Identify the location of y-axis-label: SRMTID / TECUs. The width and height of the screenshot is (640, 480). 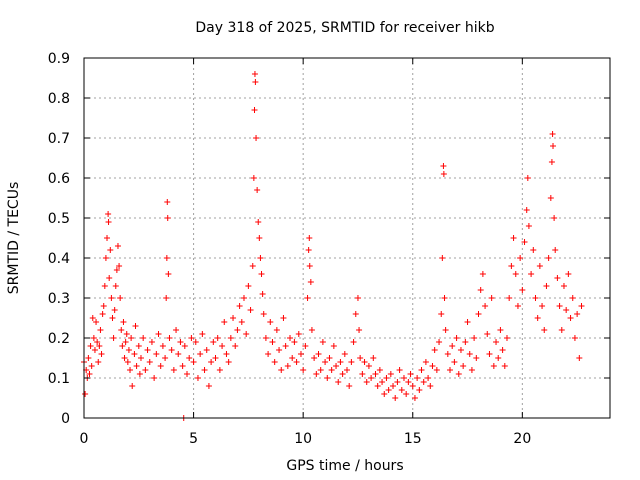
(14, 238).